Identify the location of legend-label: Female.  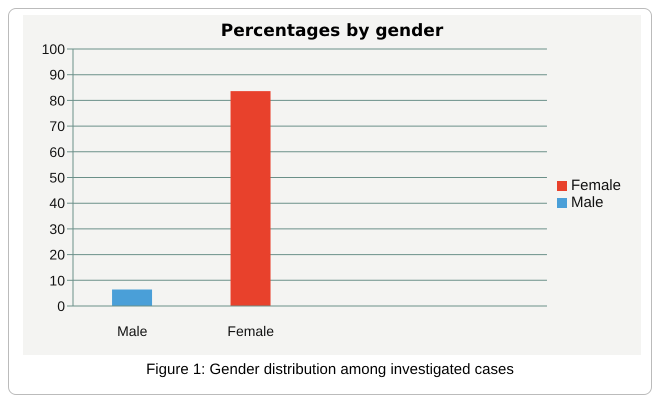
(595, 185).